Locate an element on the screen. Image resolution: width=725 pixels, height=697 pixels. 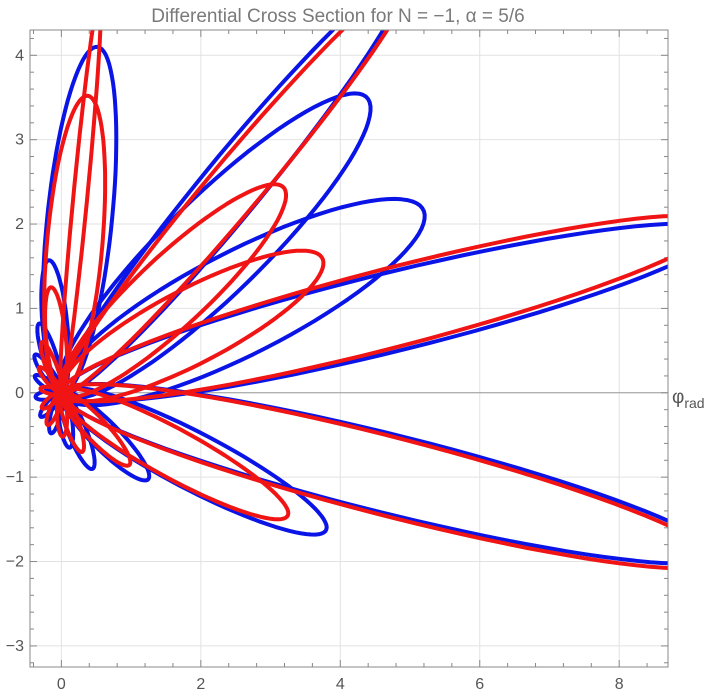
y-tick-label: 4 is located at coordinates (19, 55).